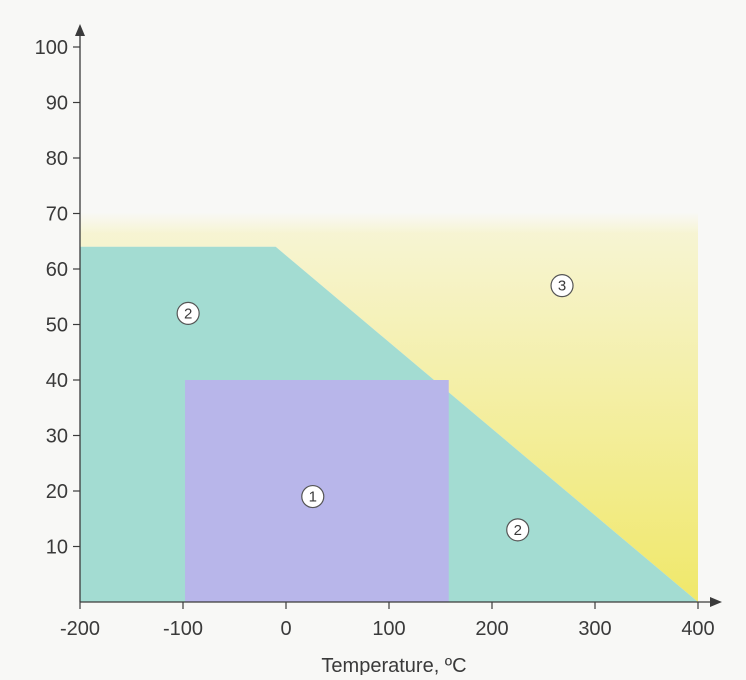  I want to click on x-tick-label: -100, so click(183, 629).